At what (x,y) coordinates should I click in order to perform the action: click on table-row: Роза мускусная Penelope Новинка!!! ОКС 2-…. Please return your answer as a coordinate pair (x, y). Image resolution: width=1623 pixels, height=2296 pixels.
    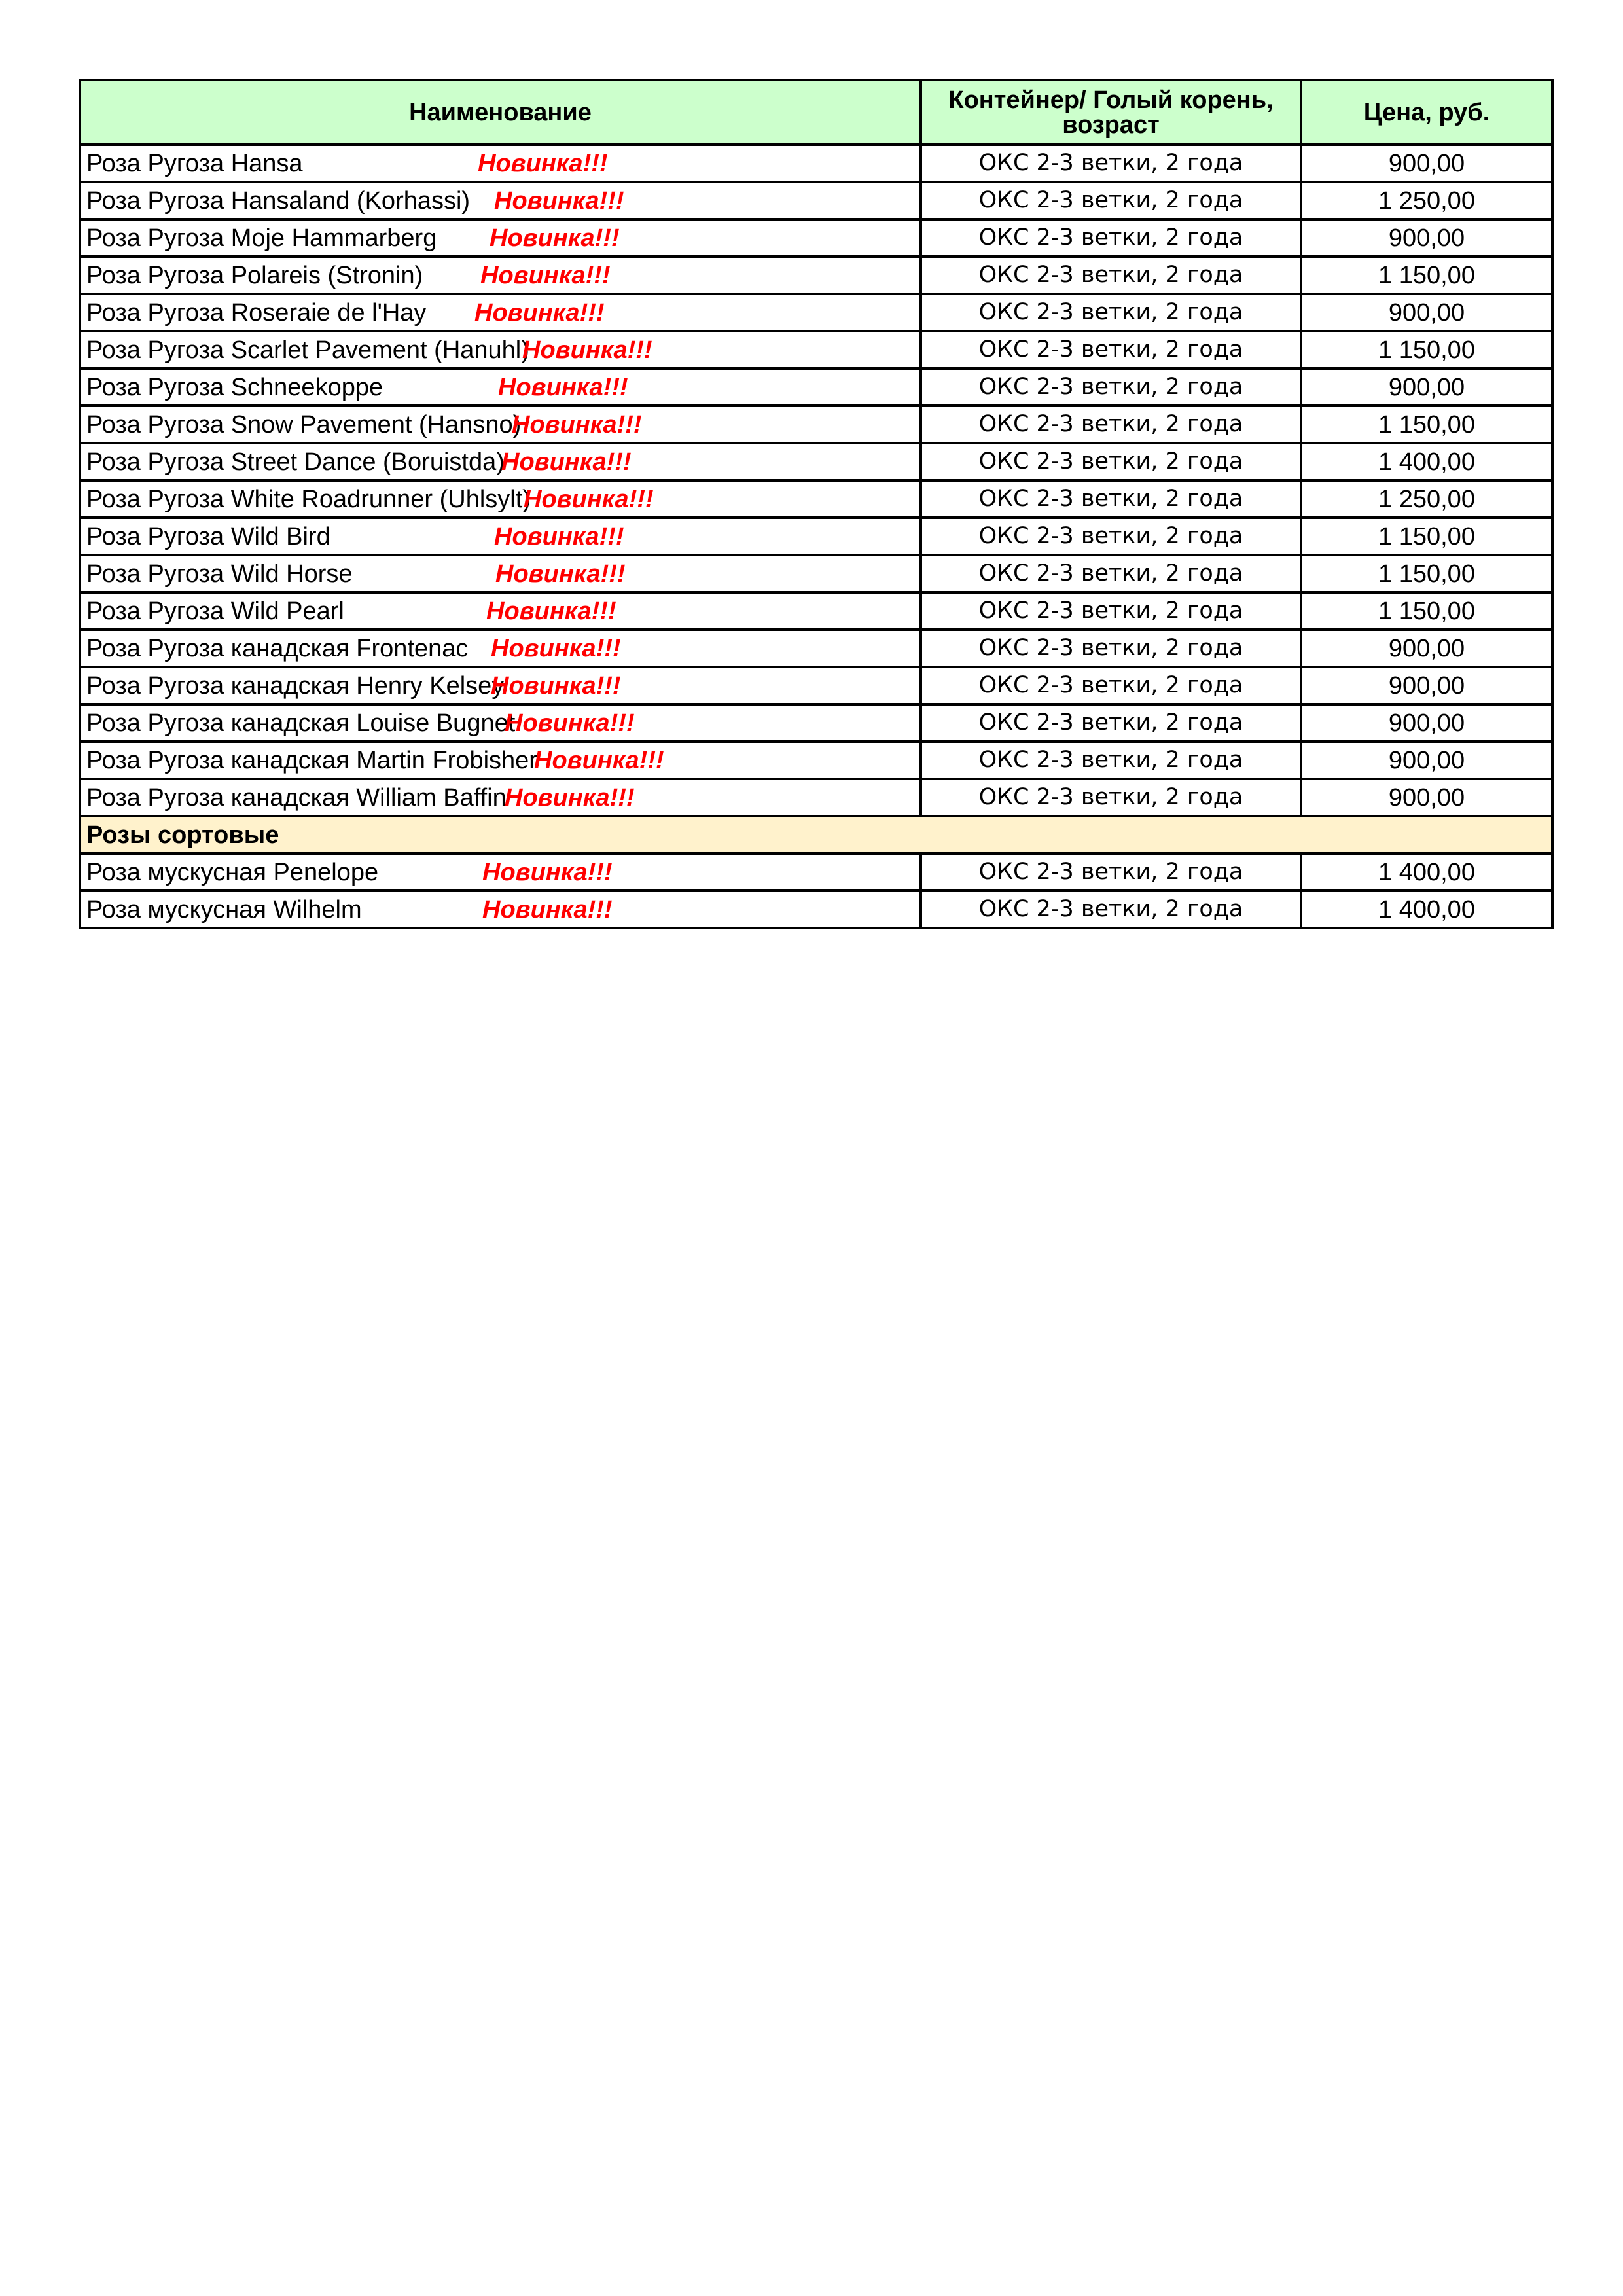
    Looking at the image, I should click on (816, 872).